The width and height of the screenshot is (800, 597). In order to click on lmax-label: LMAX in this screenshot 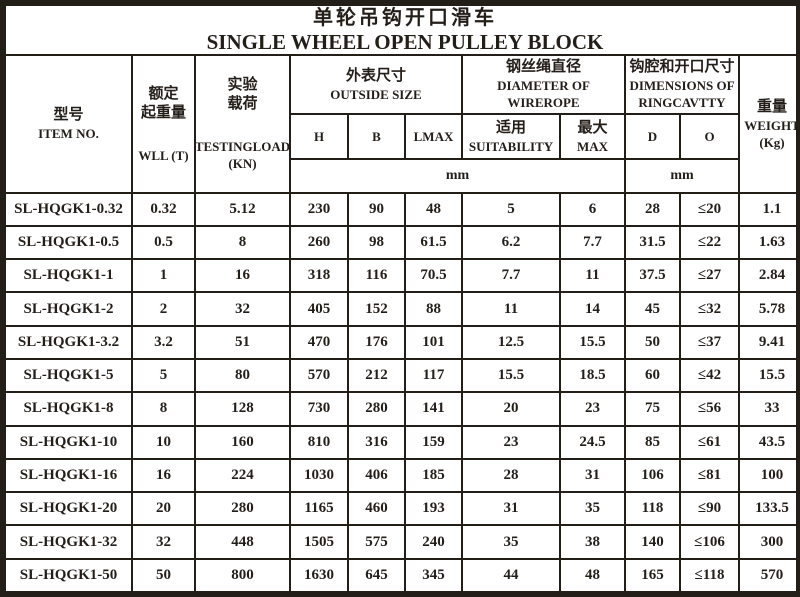, I will do `click(433, 136)`.